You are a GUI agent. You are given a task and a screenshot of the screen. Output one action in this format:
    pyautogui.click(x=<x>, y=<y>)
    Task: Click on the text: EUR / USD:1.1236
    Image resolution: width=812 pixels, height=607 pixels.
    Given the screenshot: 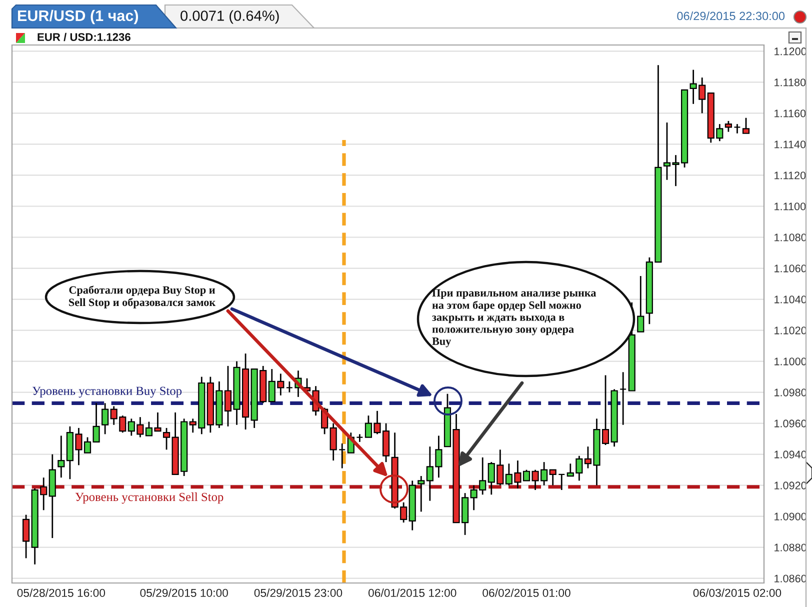 What is the action you would take?
    pyautogui.click(x=84, y=37)
    